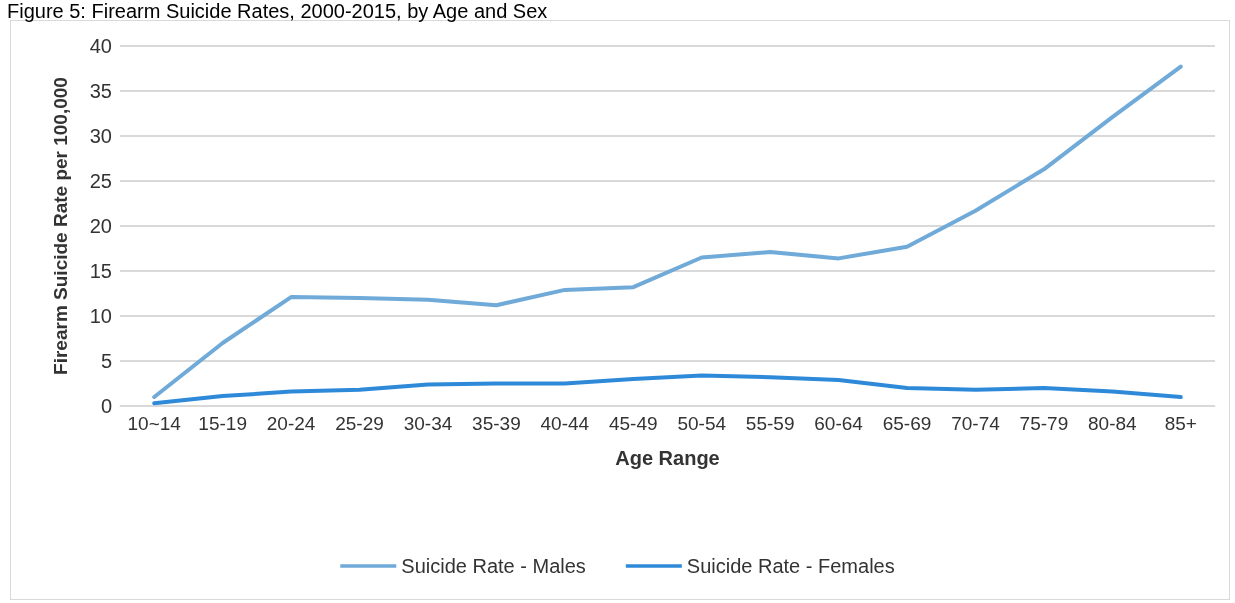  Describe the element at coordinates (291, 423) in the screenshot. I see `x-tick-label: 20-24` at that location.